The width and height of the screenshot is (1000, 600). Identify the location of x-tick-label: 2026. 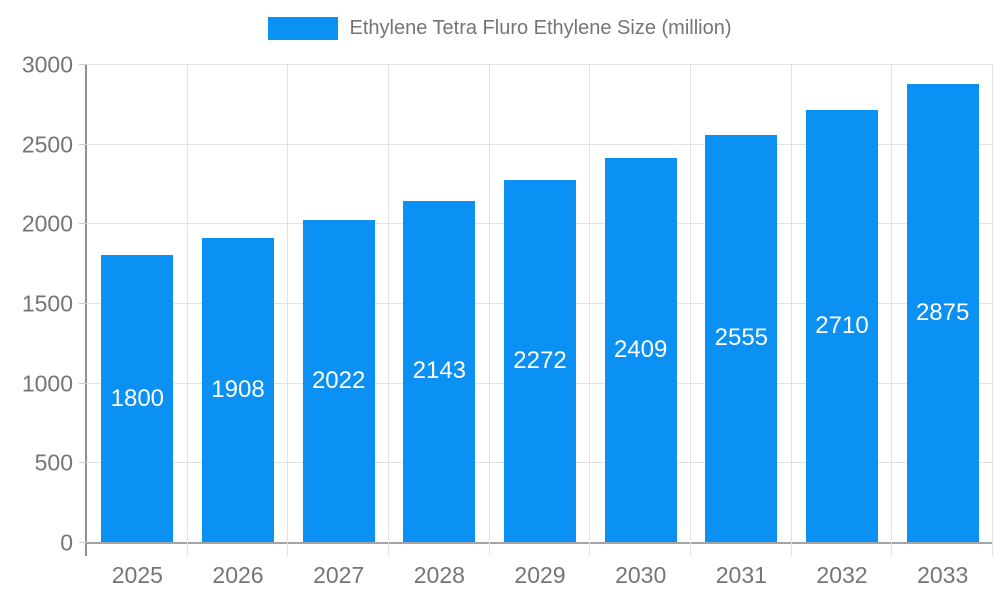
(238, 575).